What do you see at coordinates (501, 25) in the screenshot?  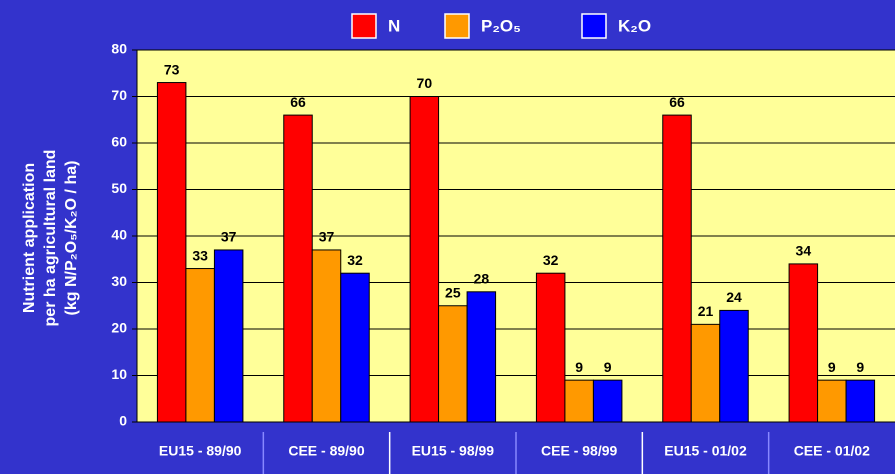 I see `legend-label: P₂O₅` at bounding box center [501, 25].